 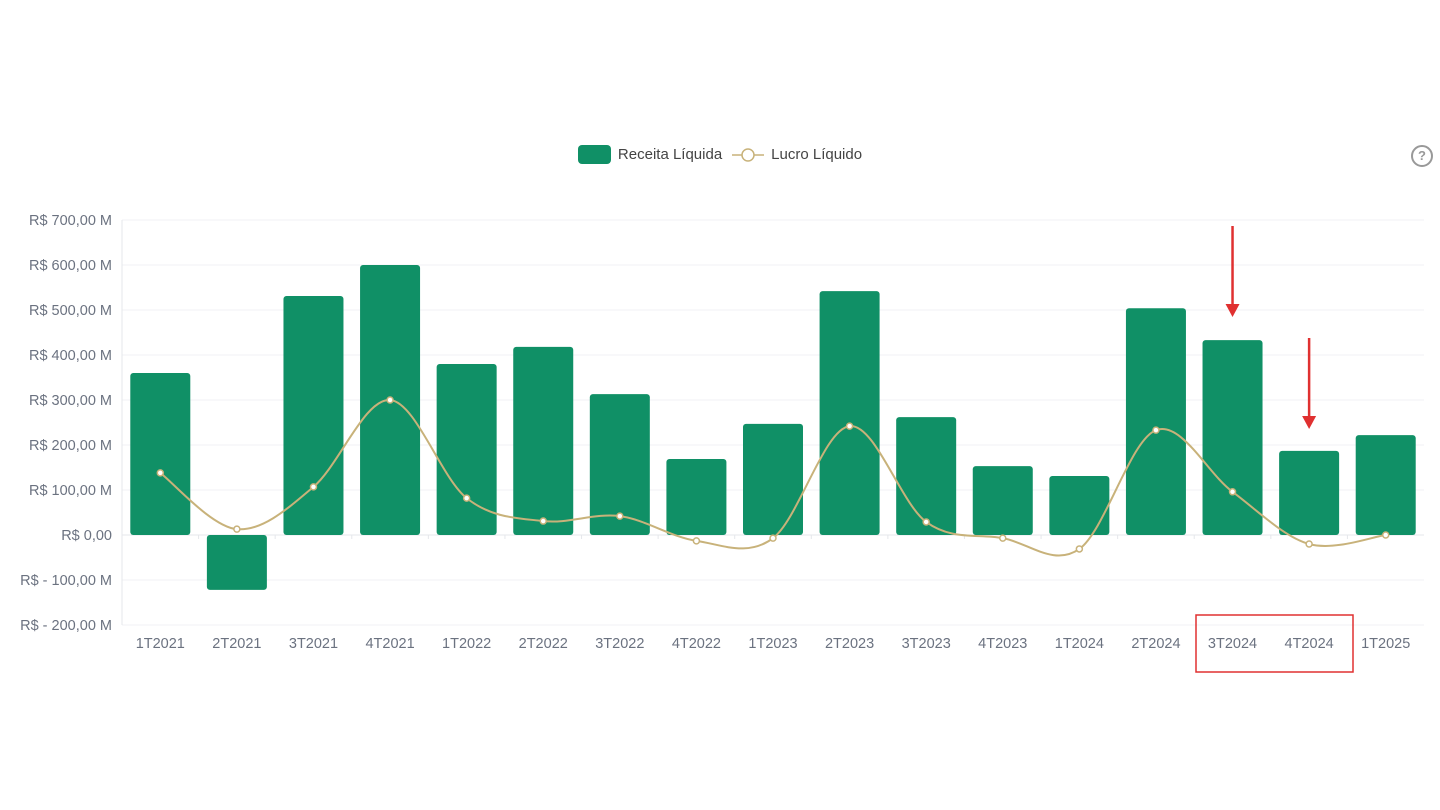 I want to click on y-tick-label: R$ - 200,00 M, so click(x=66, y=626).